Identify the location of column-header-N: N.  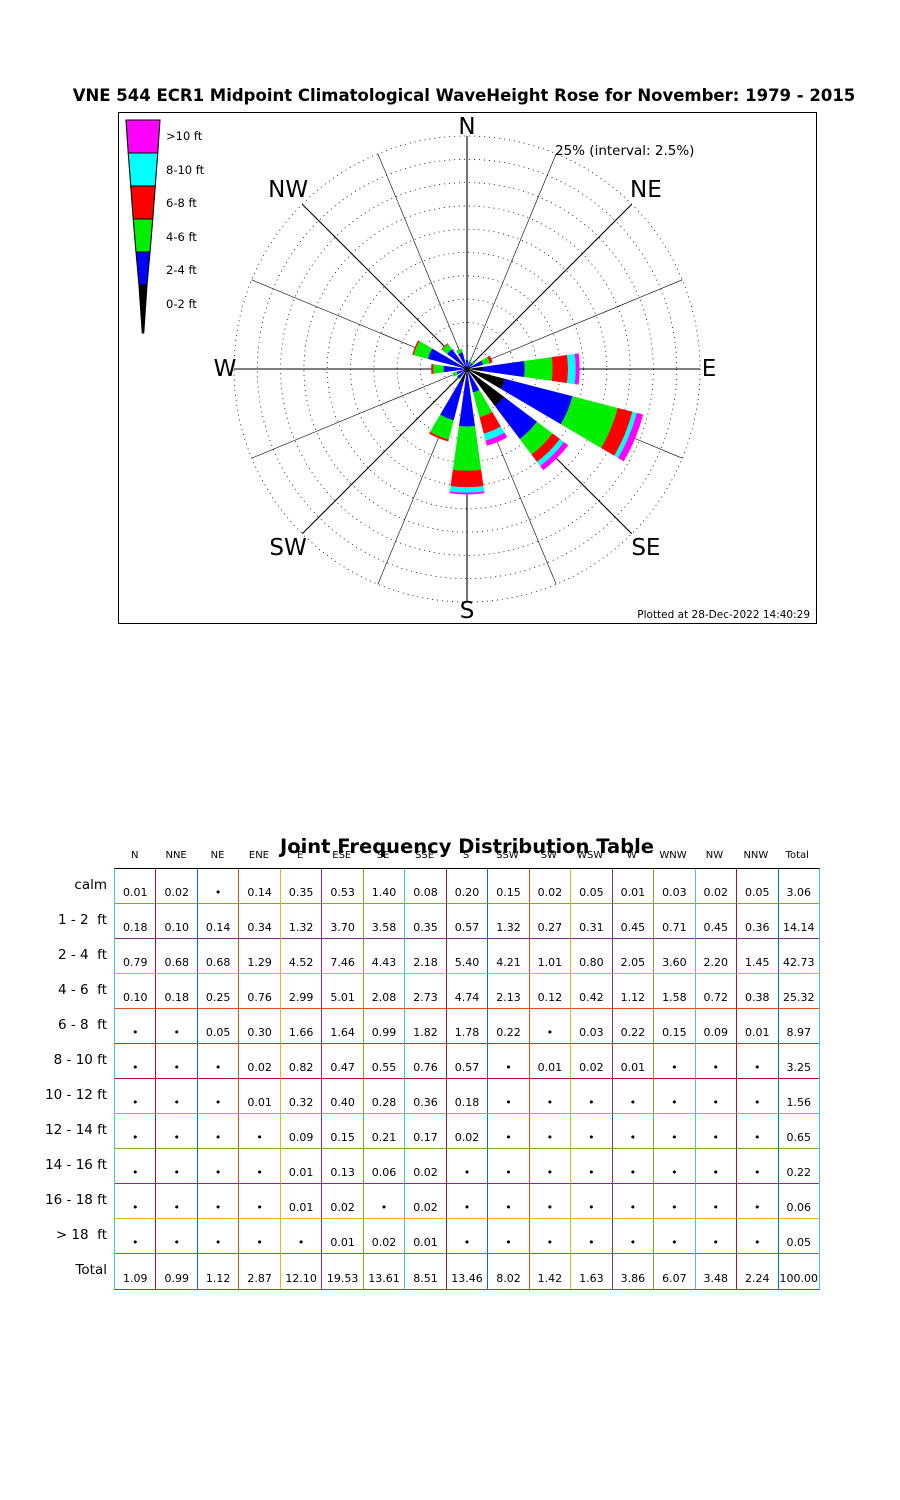
(134, 855).